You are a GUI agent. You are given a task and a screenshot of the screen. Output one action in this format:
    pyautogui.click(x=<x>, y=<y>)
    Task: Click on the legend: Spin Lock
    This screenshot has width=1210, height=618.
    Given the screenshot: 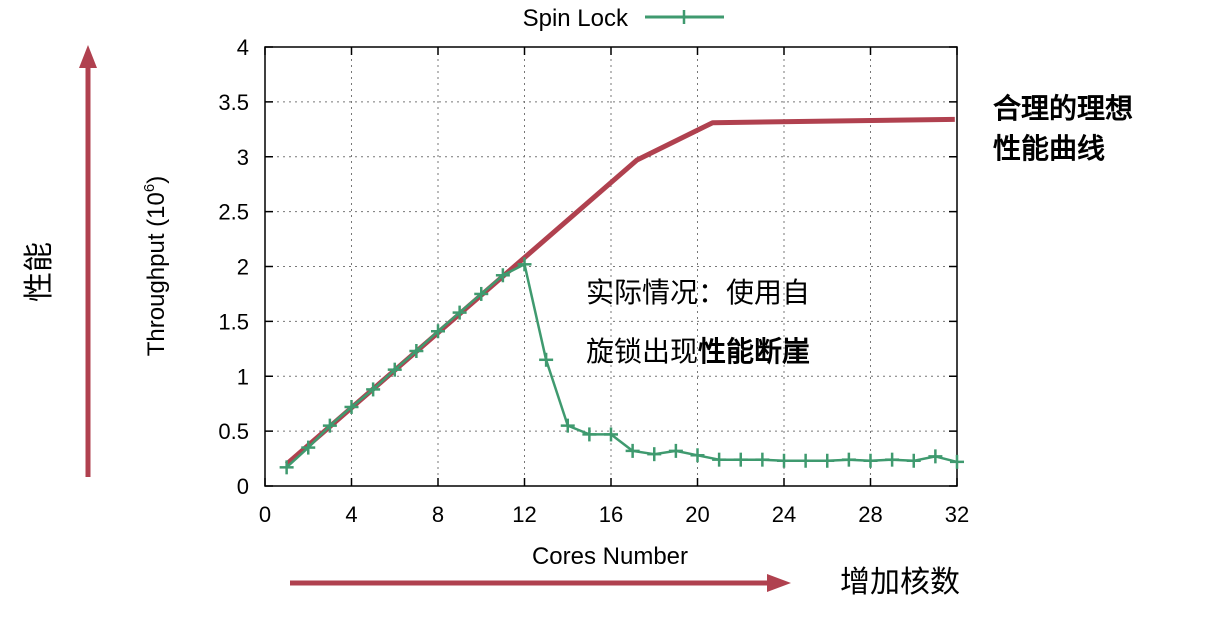 What is the action you would take?
    pyautogui.click(x=623, y=18)
    